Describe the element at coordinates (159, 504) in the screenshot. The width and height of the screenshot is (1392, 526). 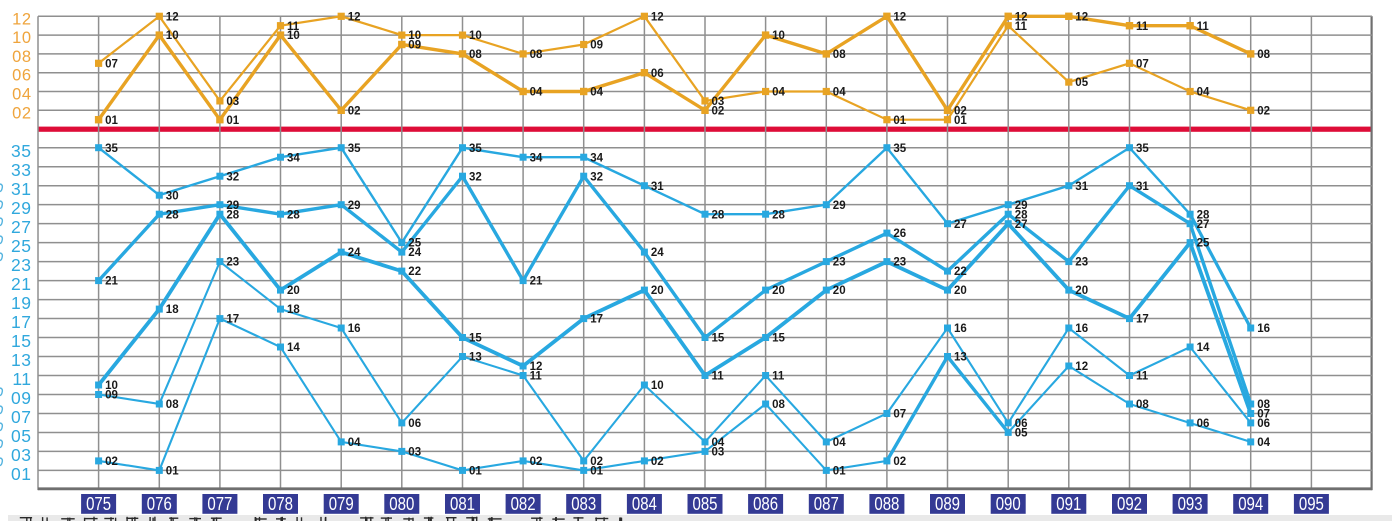
I see `svg-text: 076` at that location.